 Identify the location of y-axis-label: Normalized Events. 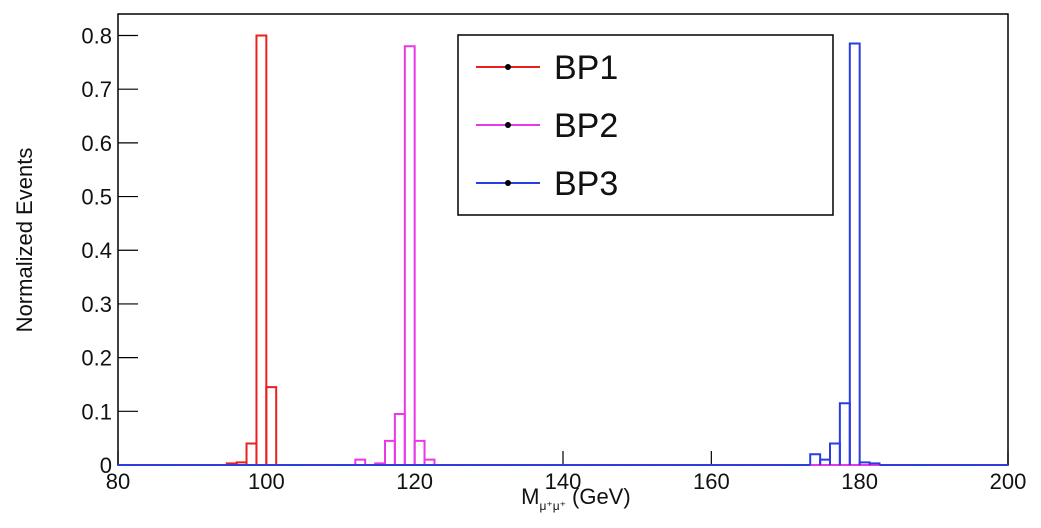
(24, 240).